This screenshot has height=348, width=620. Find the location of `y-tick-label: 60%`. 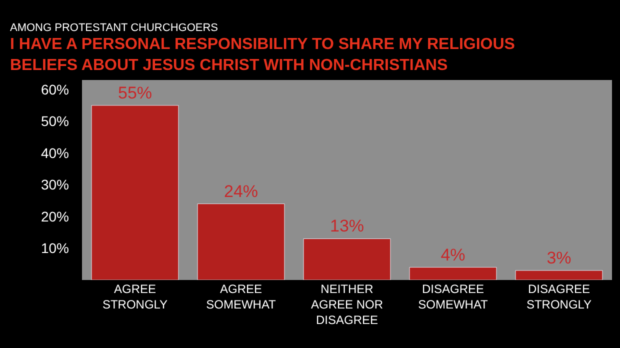

y-tick-label: 60% is located at coordinates (54, 89).